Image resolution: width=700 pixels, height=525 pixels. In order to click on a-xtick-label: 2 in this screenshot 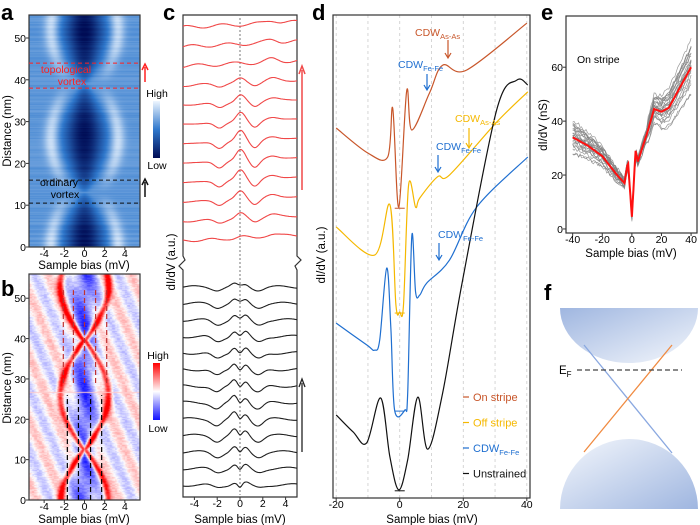, I will do `click(105, 254)`.